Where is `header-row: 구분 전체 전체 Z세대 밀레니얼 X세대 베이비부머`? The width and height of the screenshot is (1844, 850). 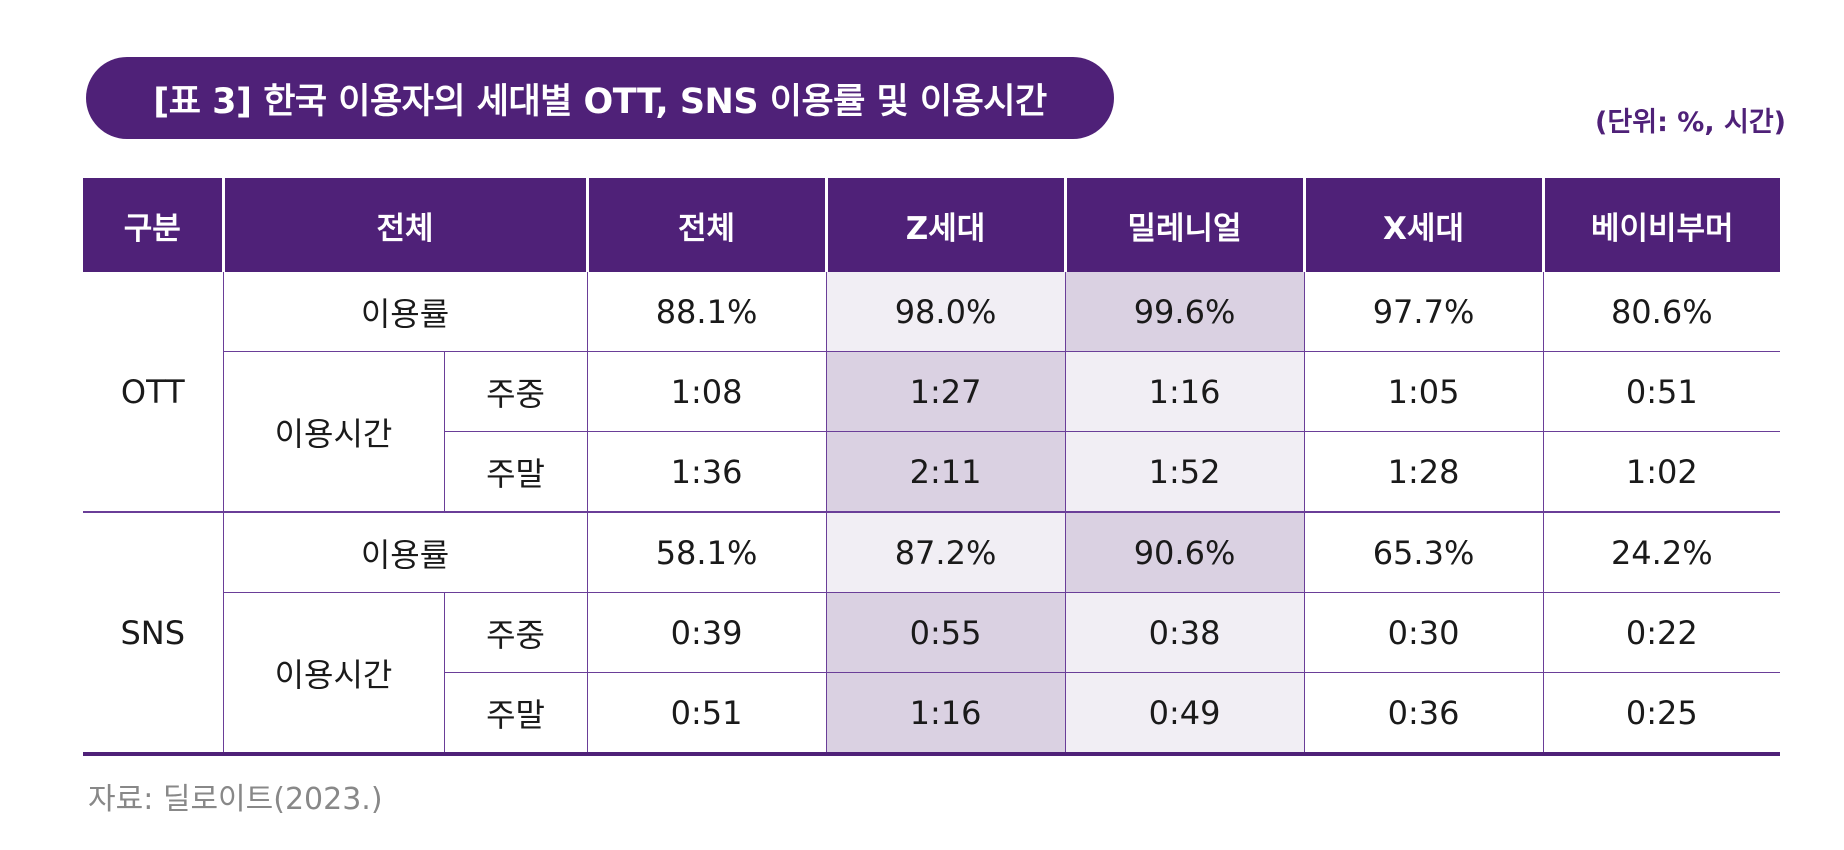
header-row: 구분 전체 전체 Z세대 밀레니얼 X세대 베이비부머 is located at coordinates (932, 225).